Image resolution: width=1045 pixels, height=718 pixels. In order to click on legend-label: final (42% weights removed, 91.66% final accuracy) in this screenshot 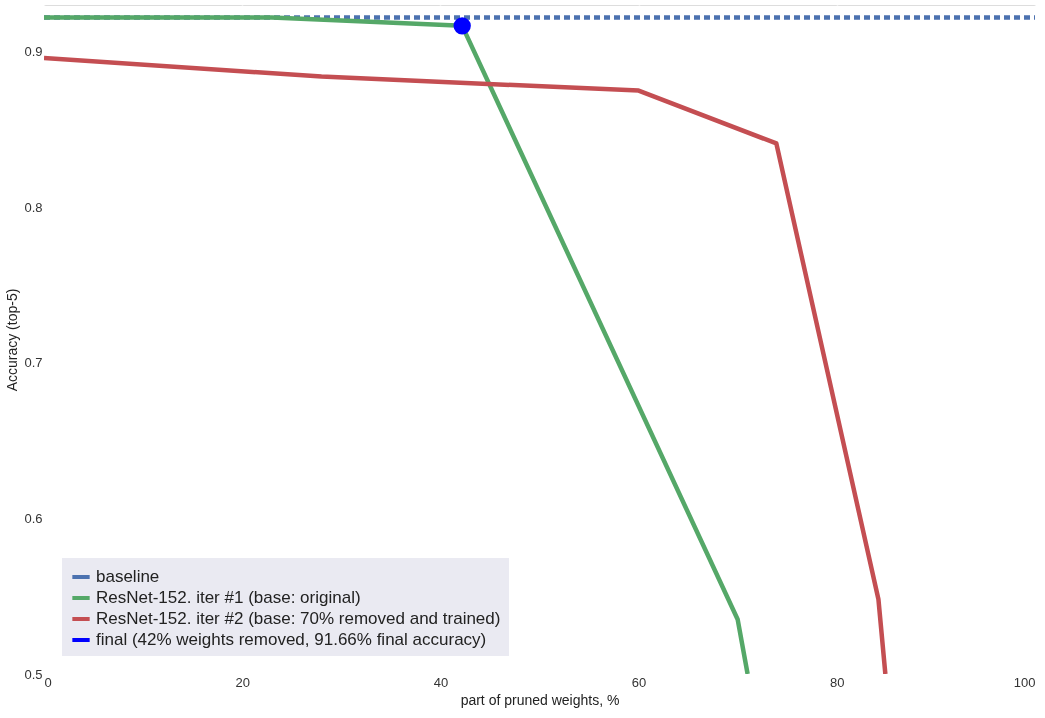, I will do `click(291, 639)`.